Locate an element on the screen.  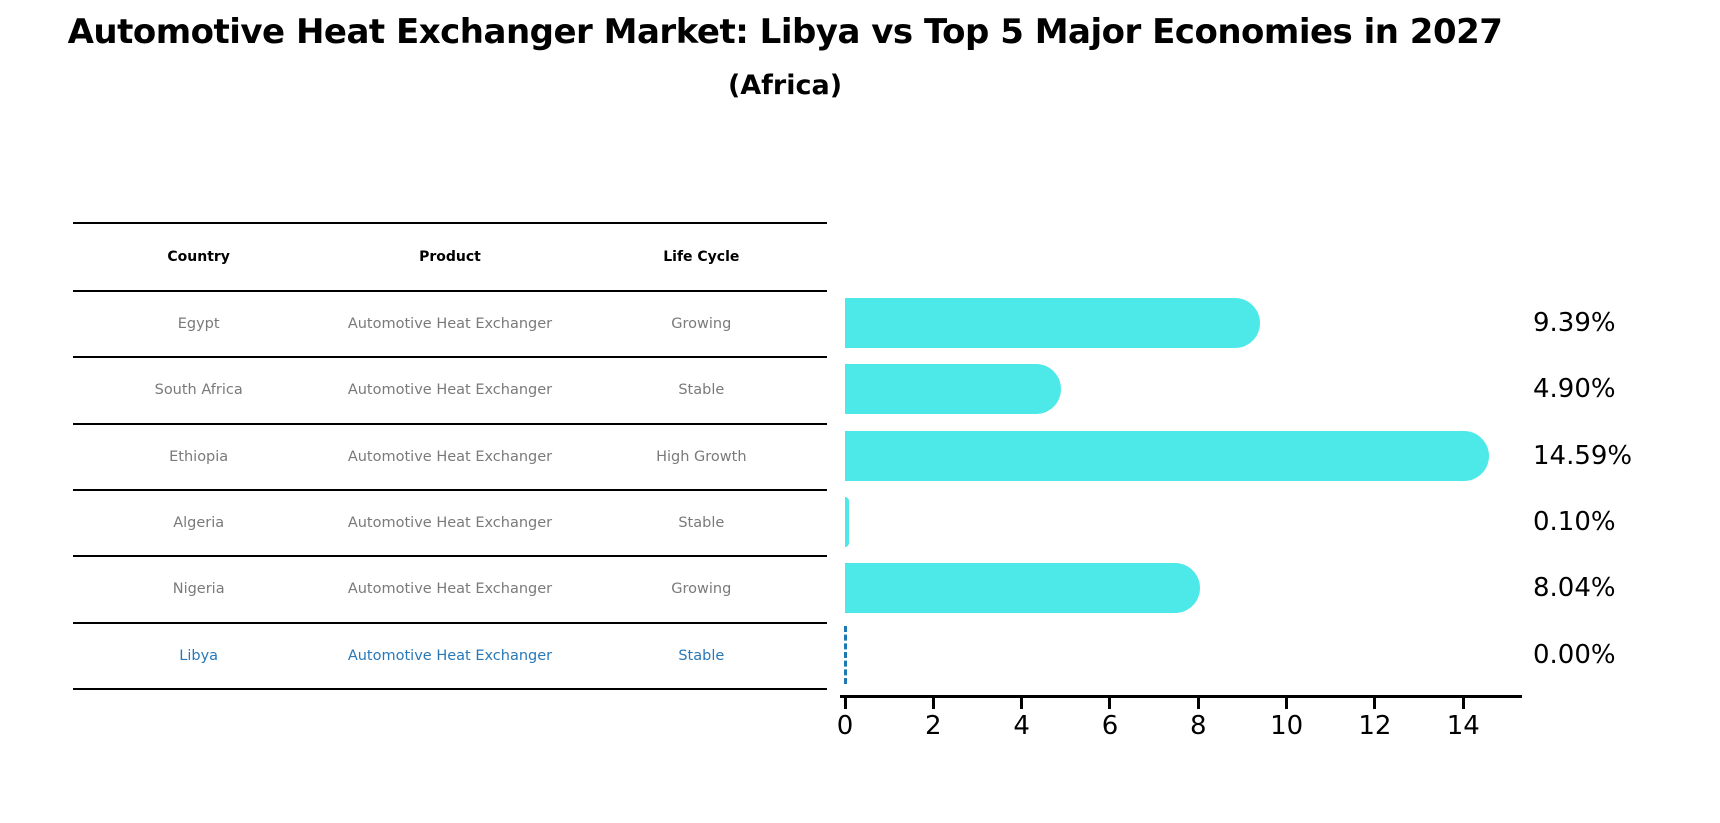
x-tick-label: 6 is located at coordinates (1110, 726).